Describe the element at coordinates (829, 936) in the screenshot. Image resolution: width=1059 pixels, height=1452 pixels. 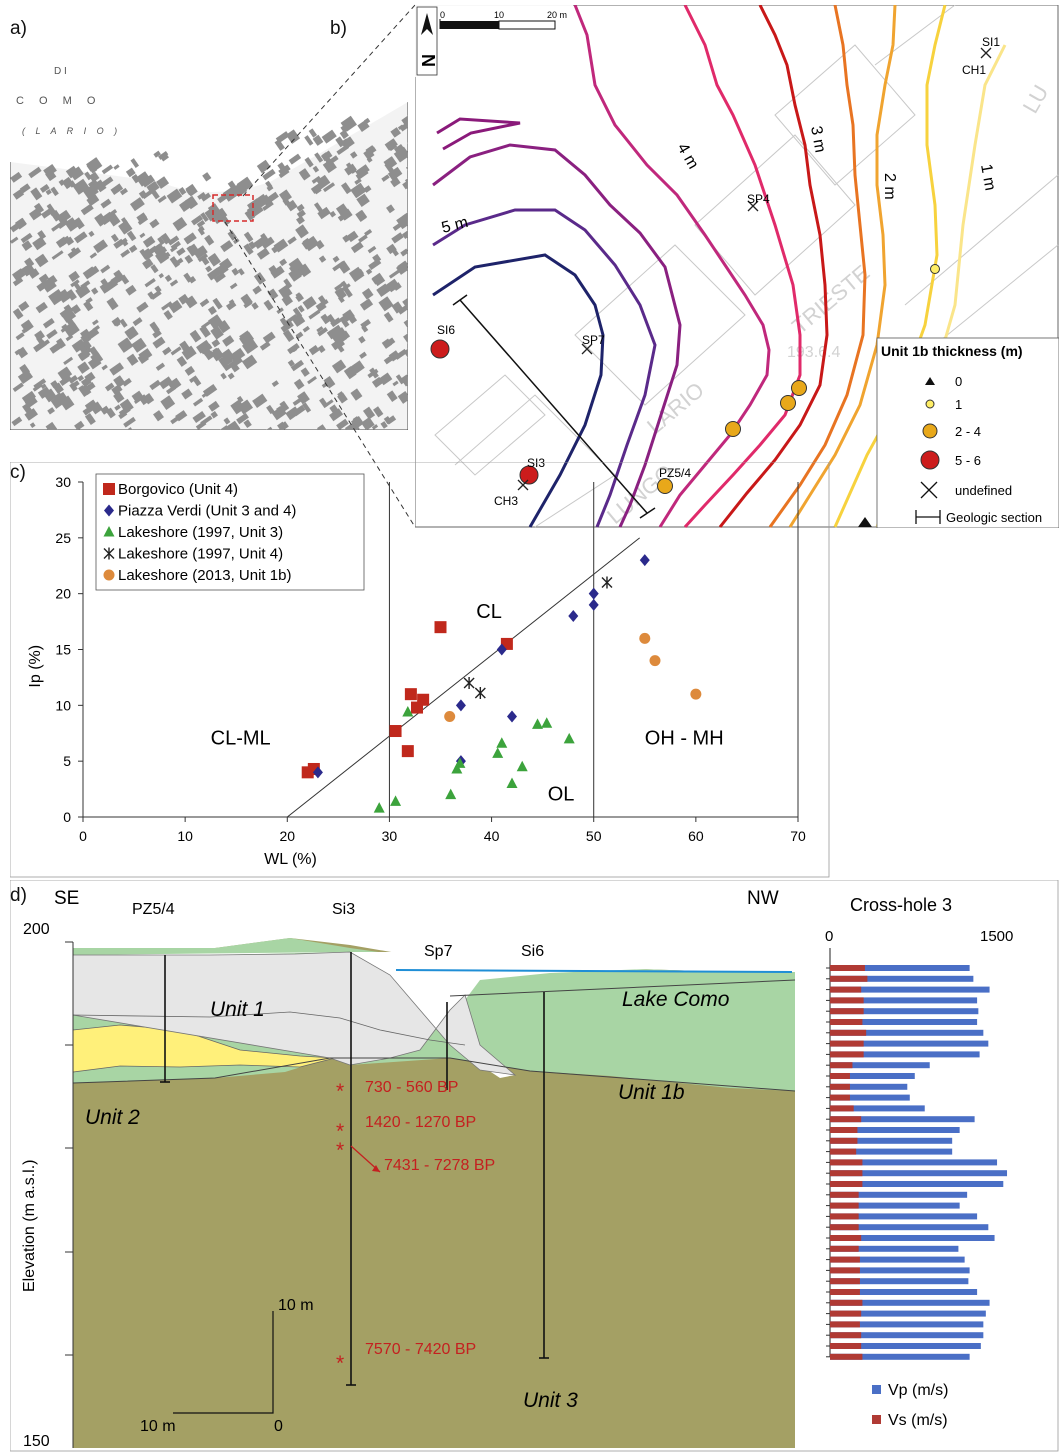
I see `crosshole-tick-0: 0` at that location.